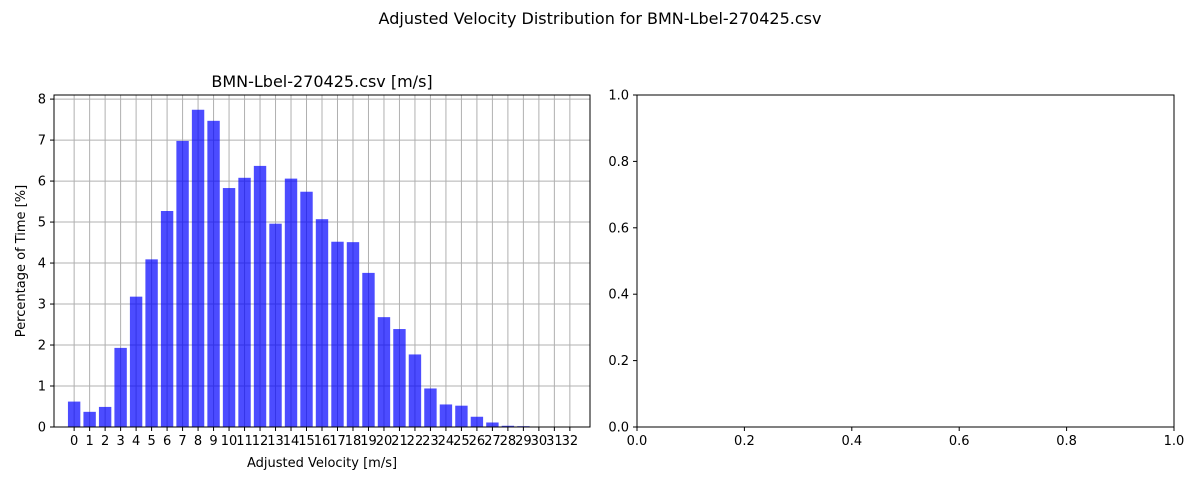 The height and width of the screenshot is (500, 1200). Describe the element at coordinates (120, 441) in the screenshot. I see `x-tick-label: 3` at that location.